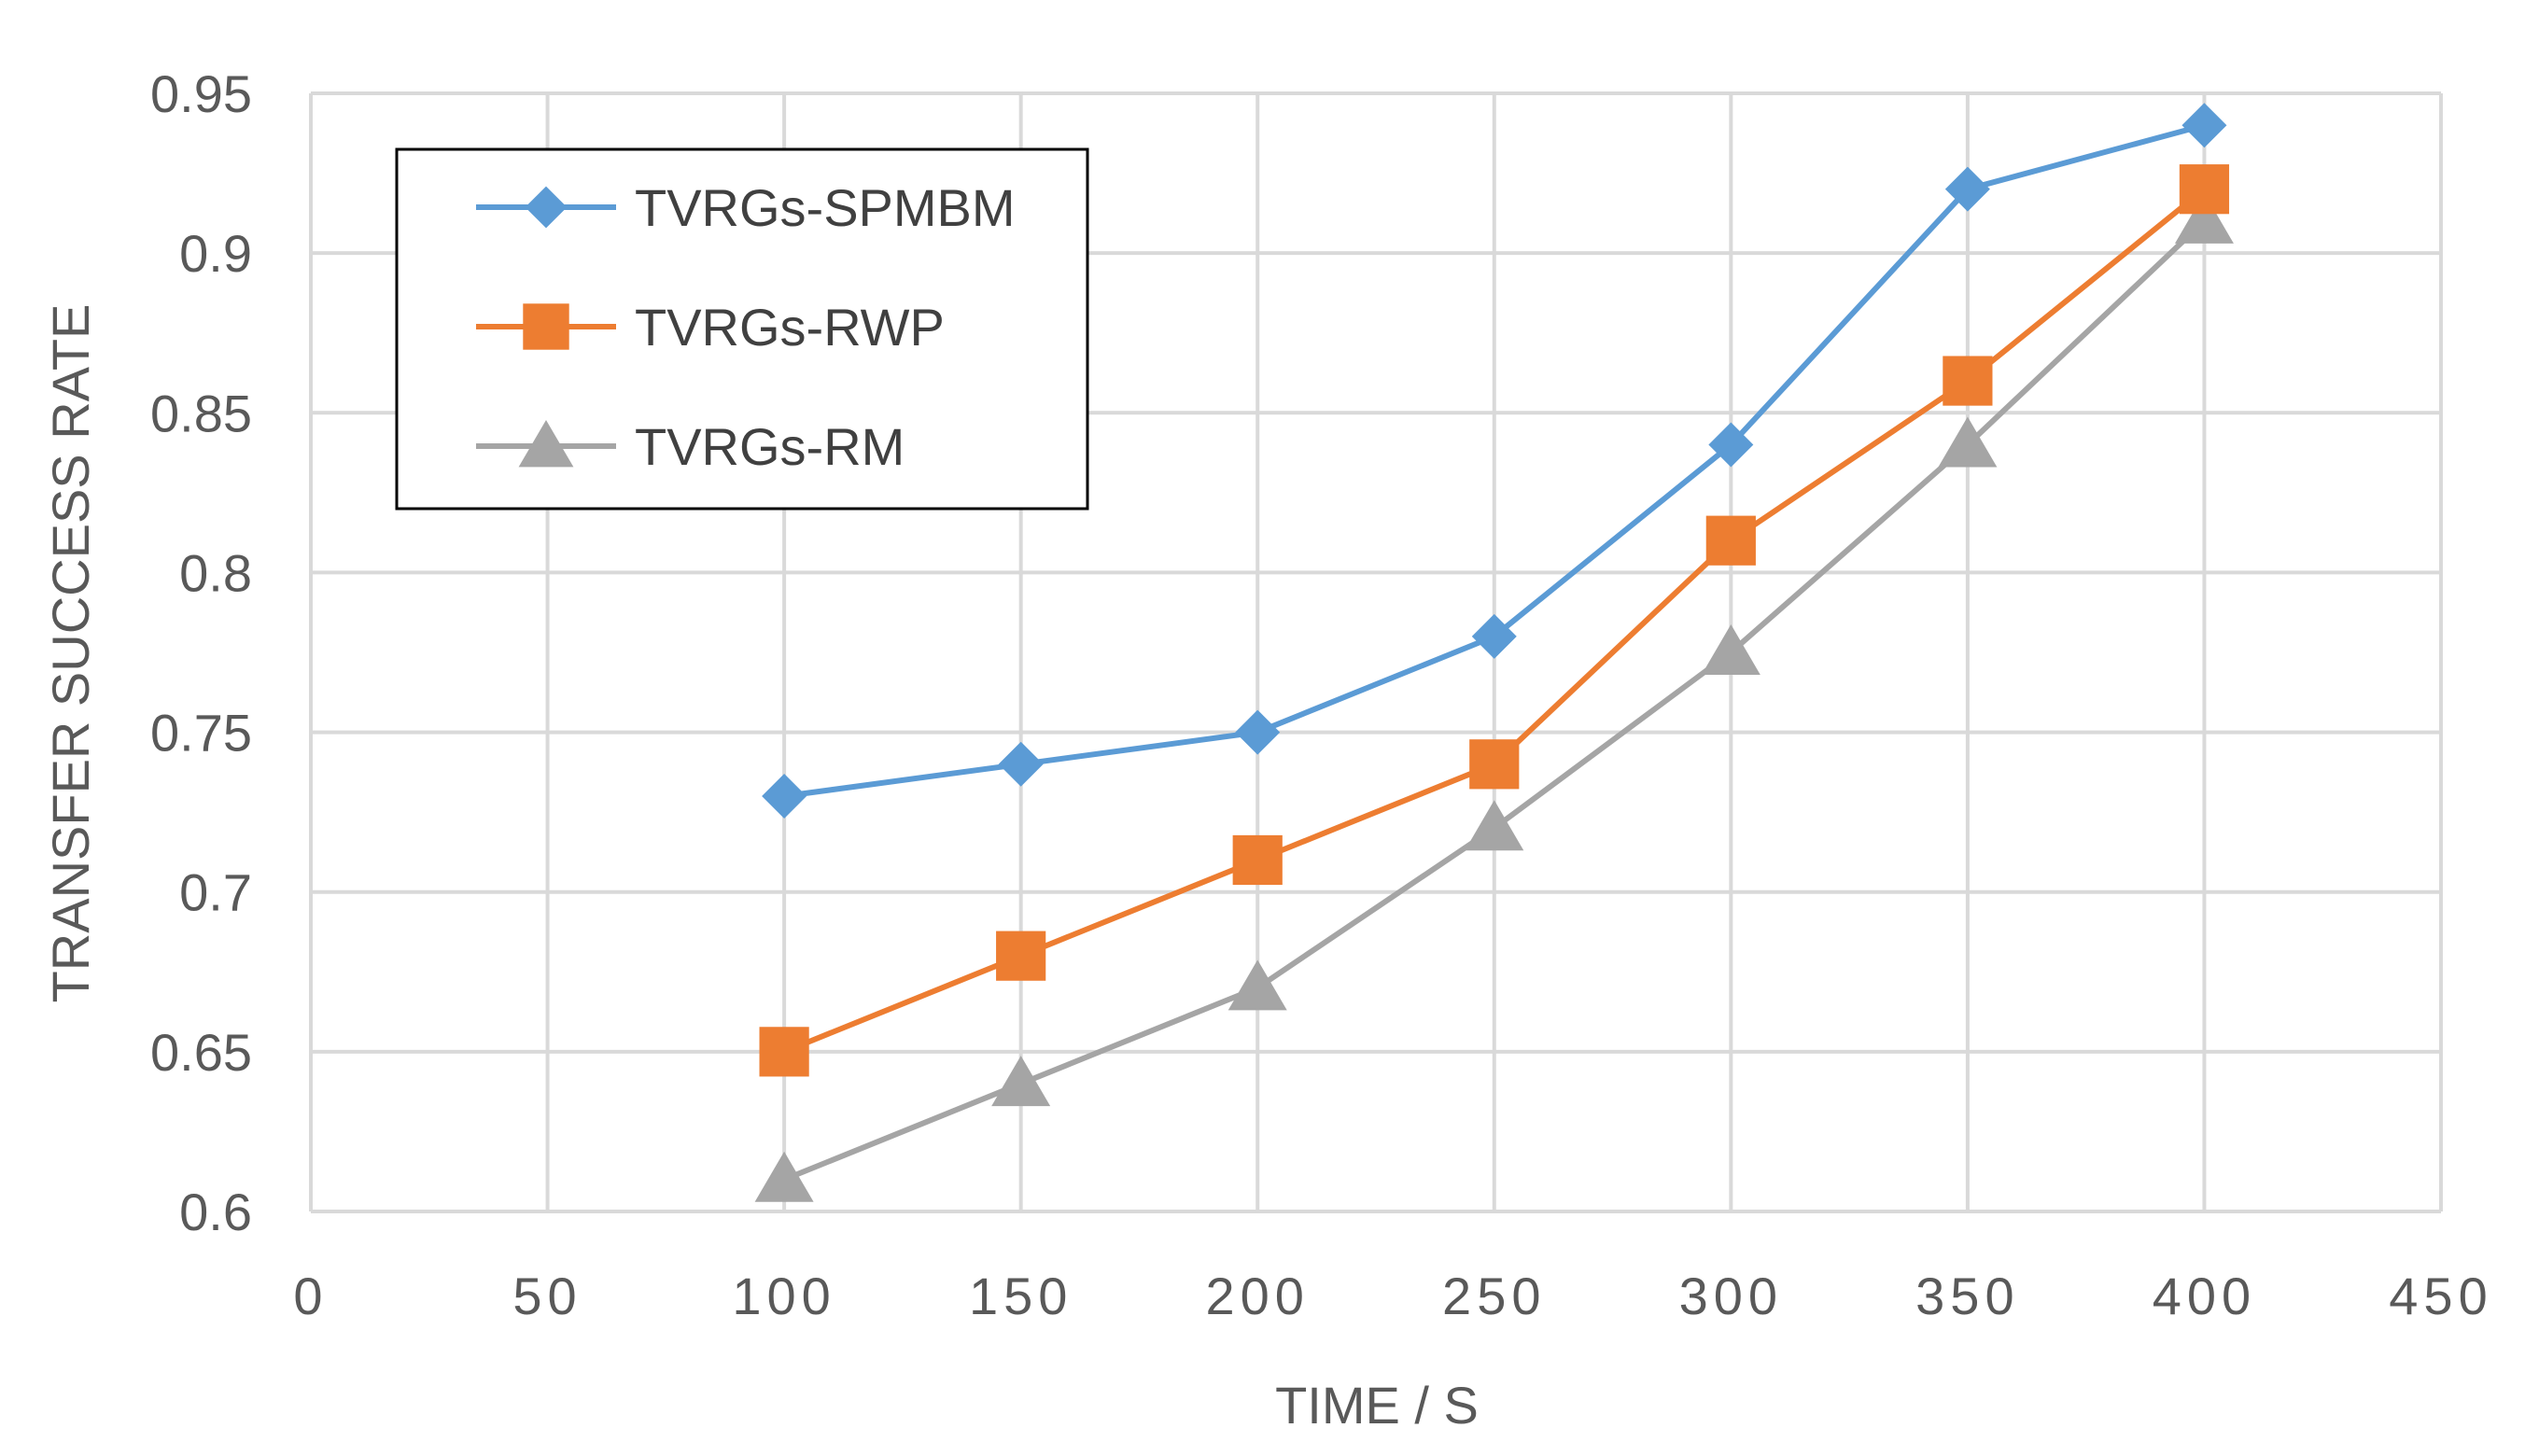  I want to click on y-tick-label: 0.75, so click(201, 733).